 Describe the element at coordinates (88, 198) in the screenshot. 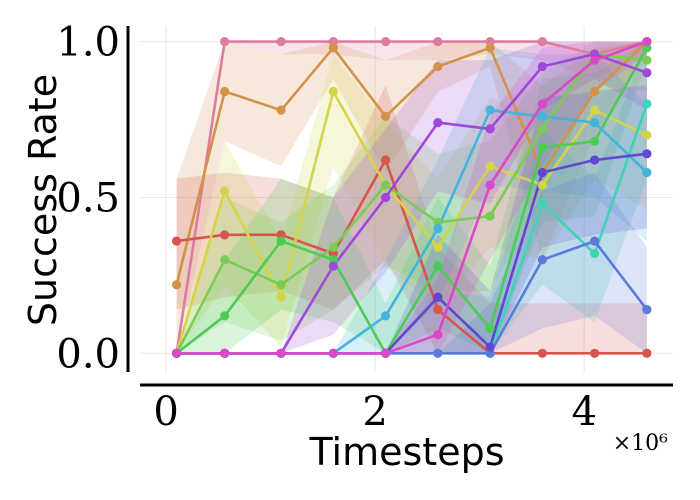

I see `y-tick-label: 0.5` at that location.